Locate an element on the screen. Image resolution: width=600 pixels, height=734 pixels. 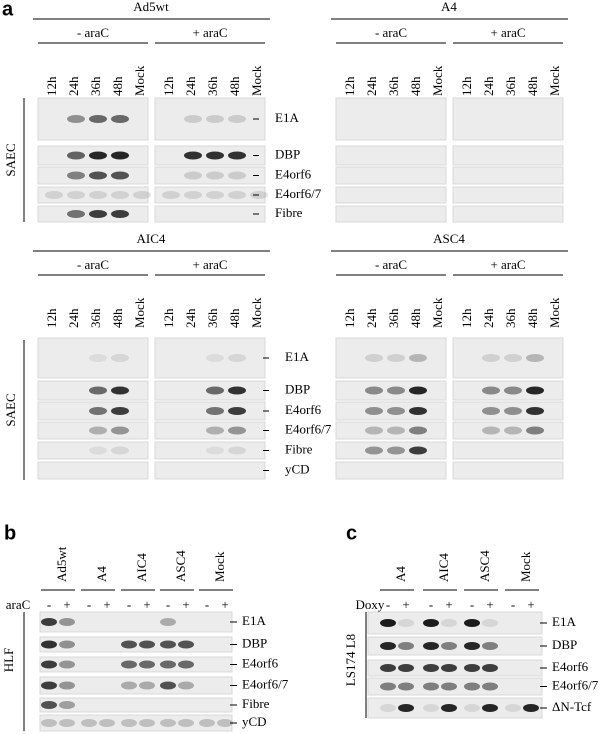
protein-label: DBP is located at coordinates (254, 642).